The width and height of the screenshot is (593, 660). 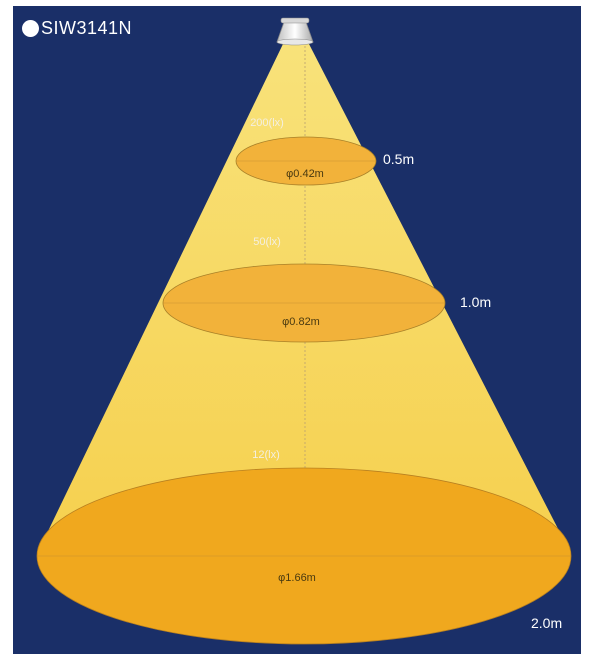 I want to click on distance-label-1m: 1.0m, so click(x=475, y=302).